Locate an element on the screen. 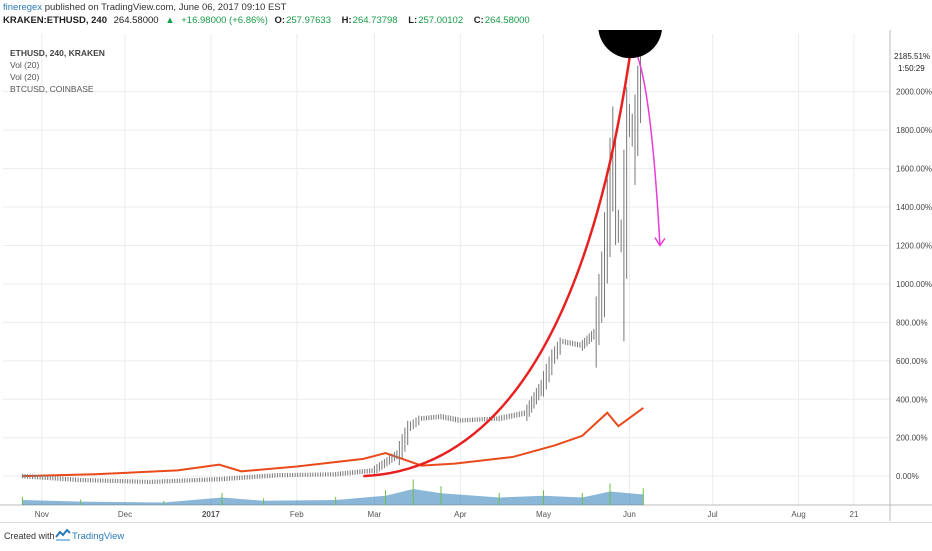 The image size is (932, 551). open-value: 257.97633 is located at coordinates (308, 20).